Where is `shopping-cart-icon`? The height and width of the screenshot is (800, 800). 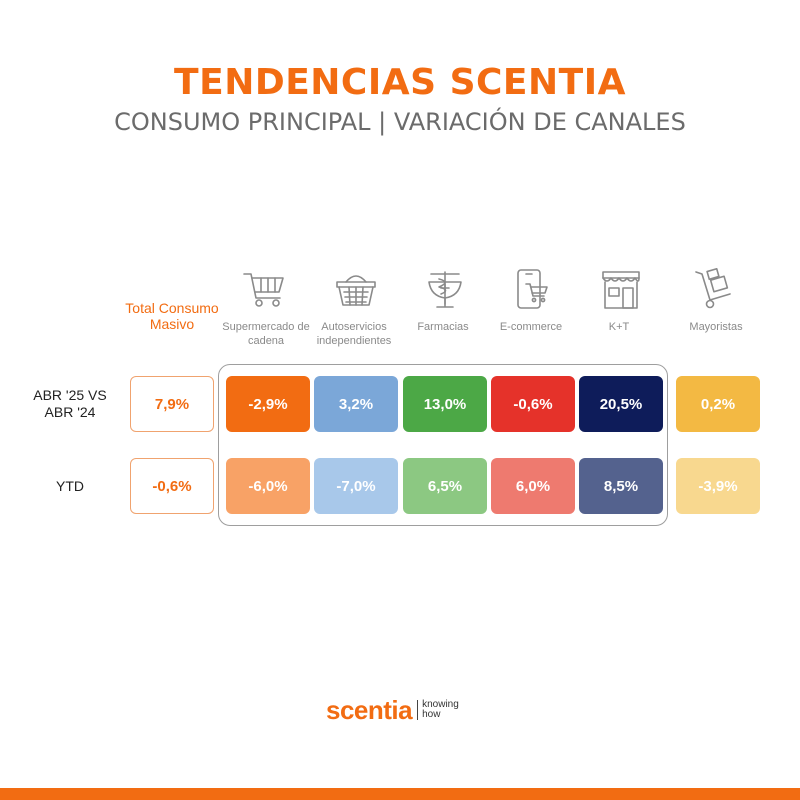
shopping-cart-icon is located at coordinates (264, 289).